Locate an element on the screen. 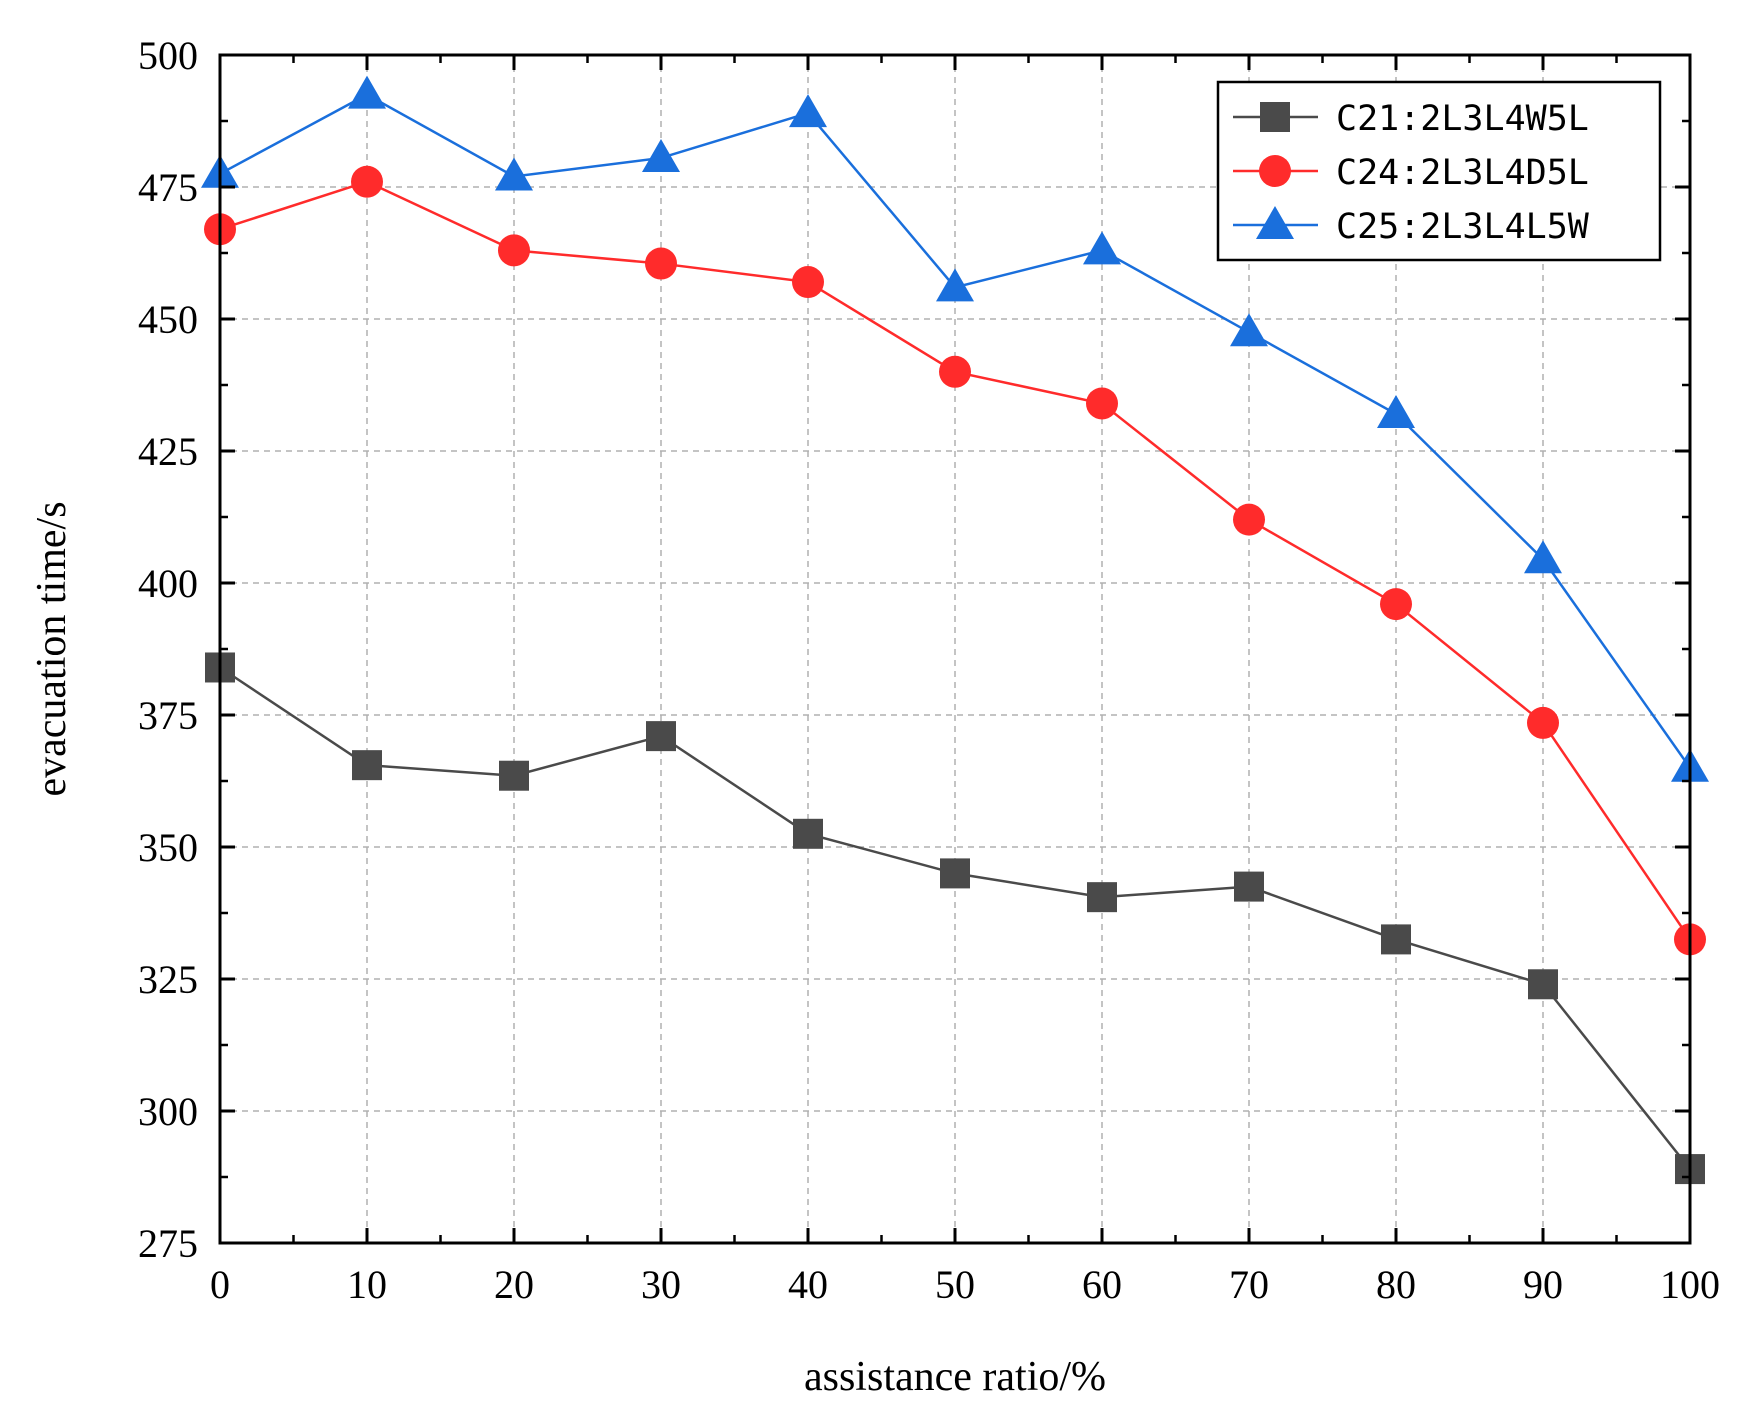 The height and width of the screenshot is (1416, 1759). x-tick-label: 50 is located at coordinates (955, 1284).